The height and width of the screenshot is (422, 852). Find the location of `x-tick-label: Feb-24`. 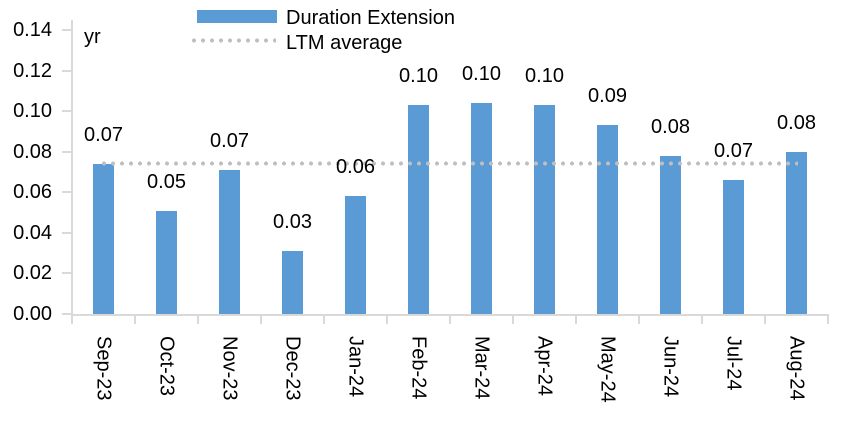

x-tick-label: Feb-24 is located at coordinates (418, 368).